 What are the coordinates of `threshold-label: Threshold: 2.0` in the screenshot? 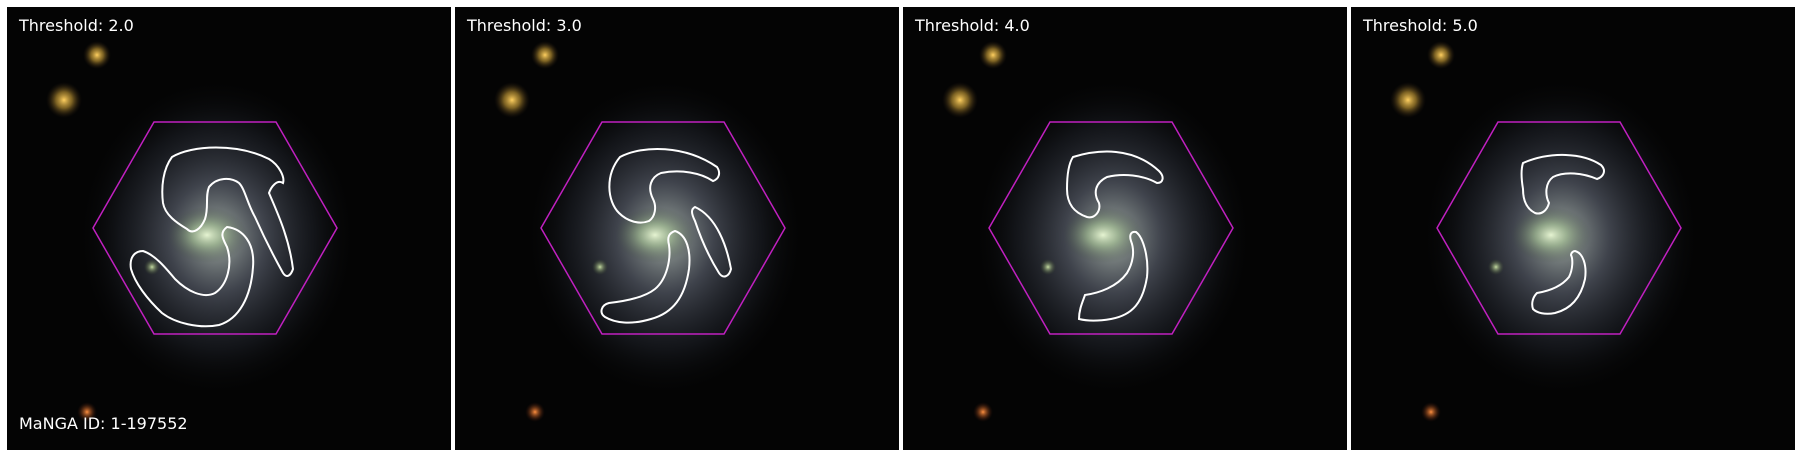 It's located at (76, 25).